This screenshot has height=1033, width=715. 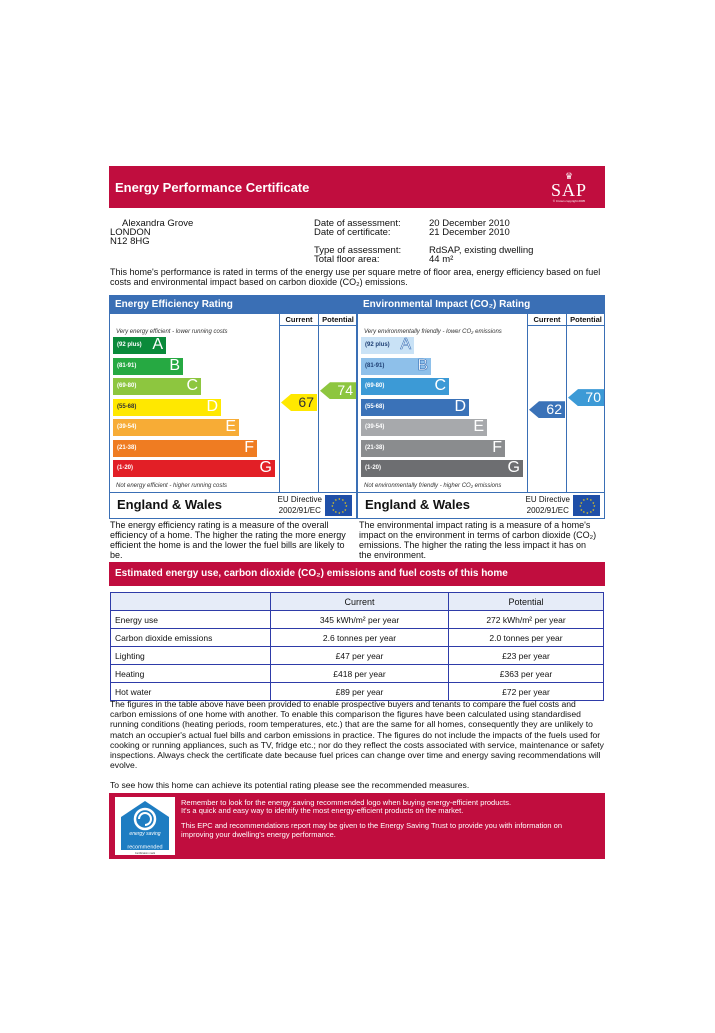 I want to click on assessment-date-value: 20 December 2010, so click(x=469, y=223).